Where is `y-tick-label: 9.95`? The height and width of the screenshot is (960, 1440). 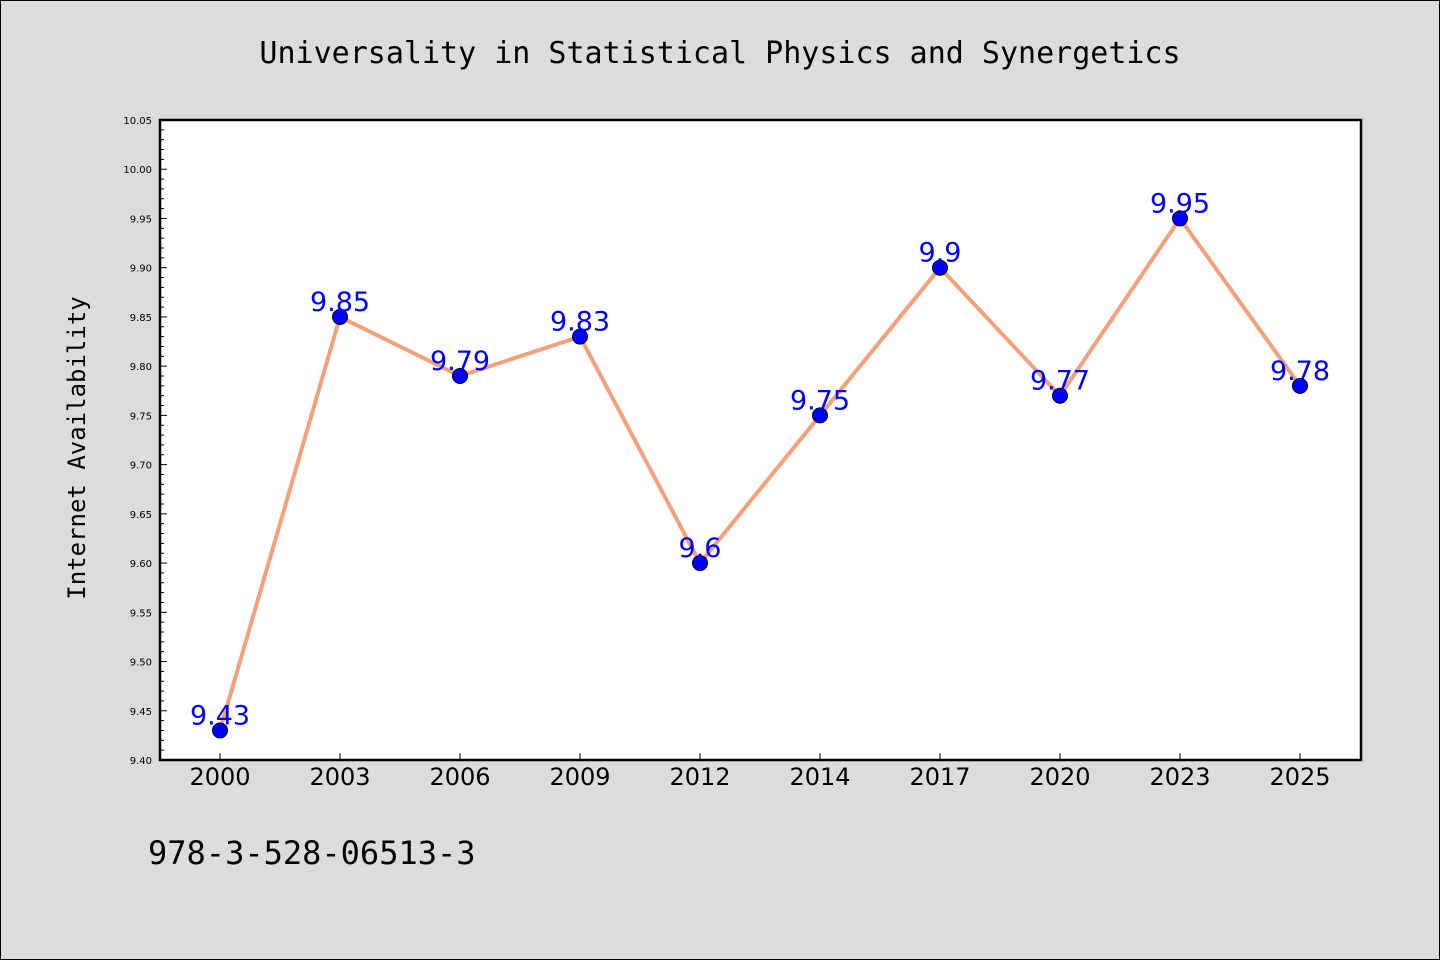
y-tick-label: 9.95 is located at coordinates (141, 219).